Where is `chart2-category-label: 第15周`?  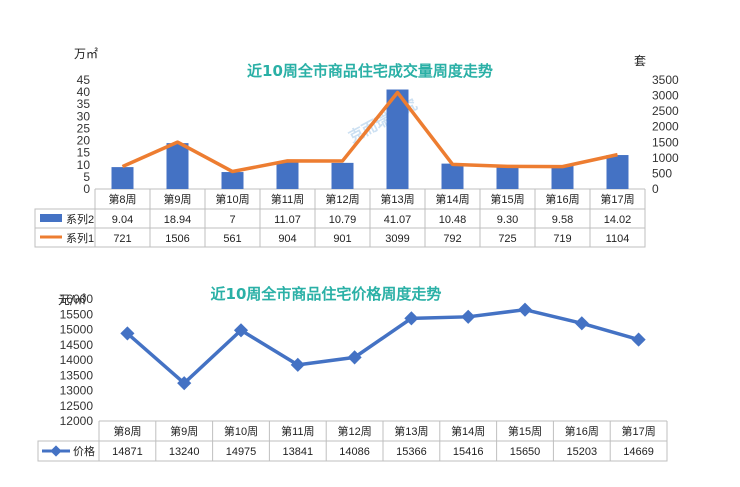 chart2-category-label: 第15周 is located at coordinates (525, 431).